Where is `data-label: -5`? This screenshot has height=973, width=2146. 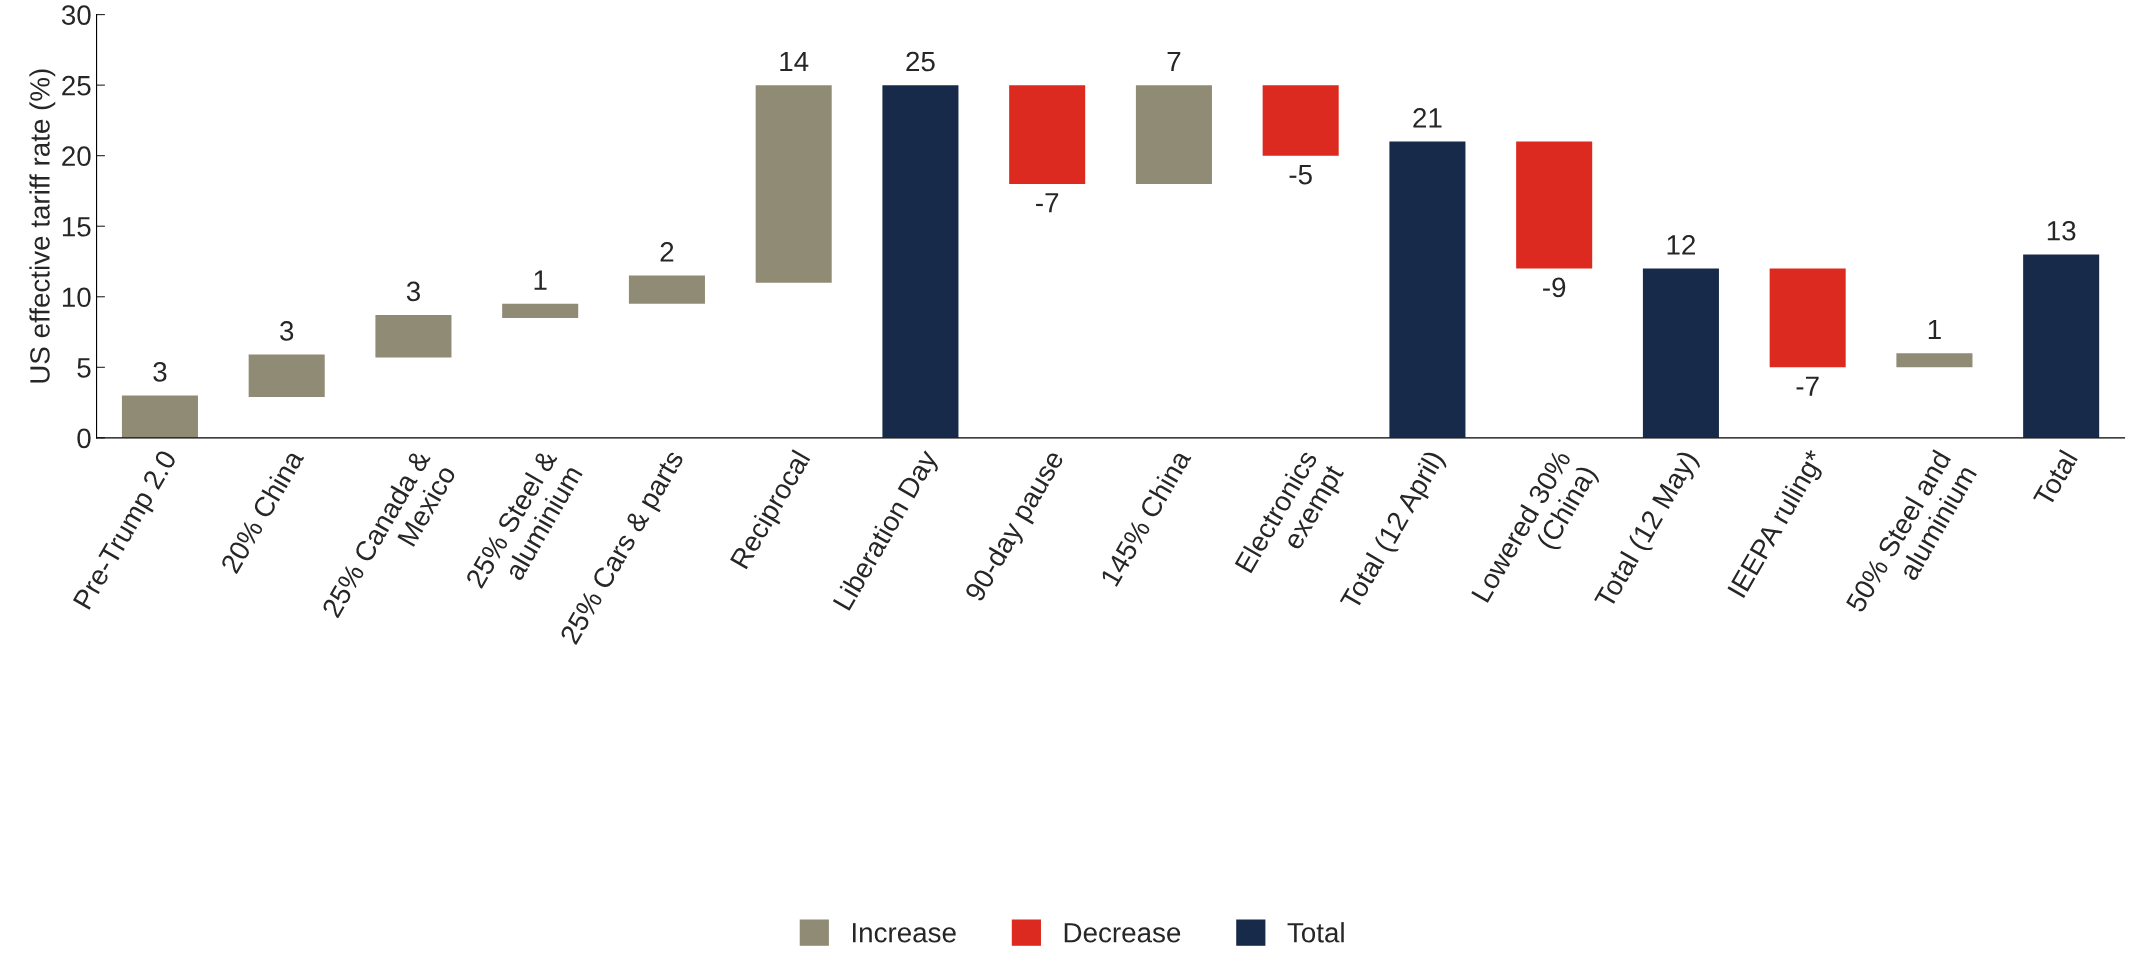 data-label: -5 is located at coordinates (1300, 175).